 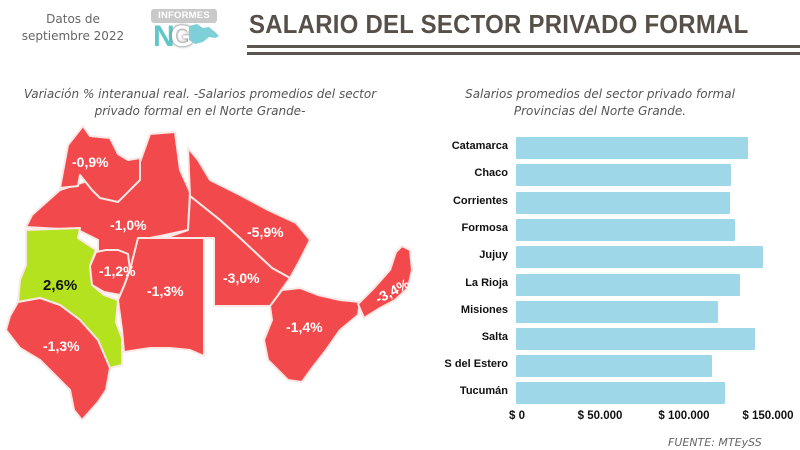 I want to click on bar-caption-line2: Provincias del Norte Grande., so click(x=600, y=111).